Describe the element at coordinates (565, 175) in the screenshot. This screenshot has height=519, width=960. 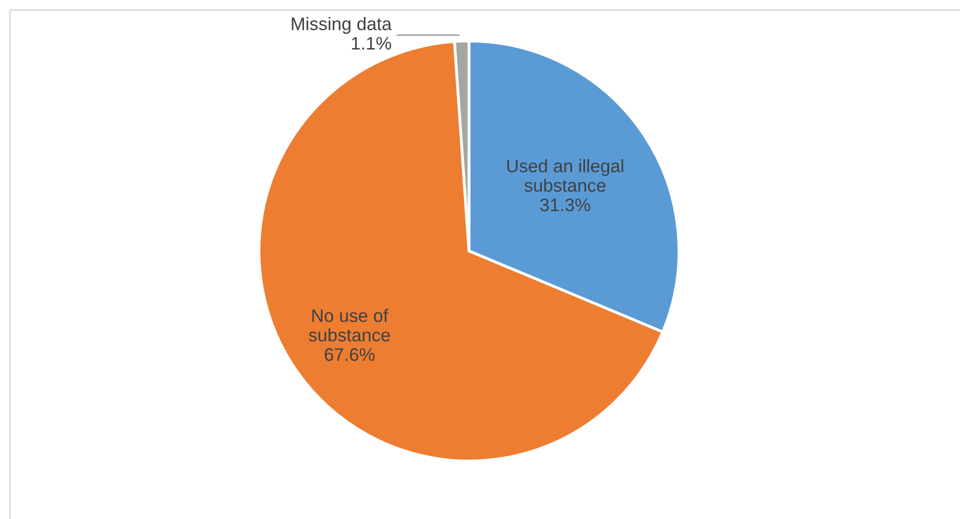
I see `slice-label: Used an illegal substance` at that location.